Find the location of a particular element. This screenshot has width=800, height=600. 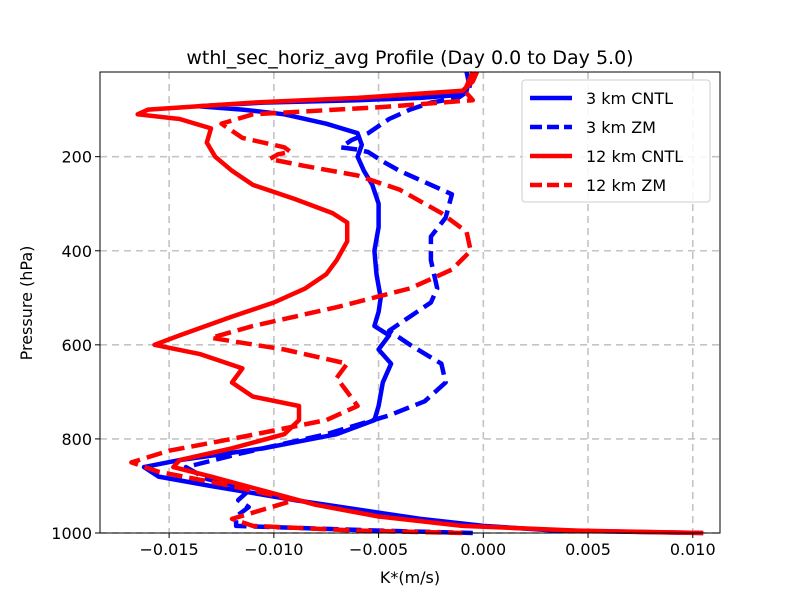

legend-label-3: 12 km ZM is located at coordinates (626, 185).